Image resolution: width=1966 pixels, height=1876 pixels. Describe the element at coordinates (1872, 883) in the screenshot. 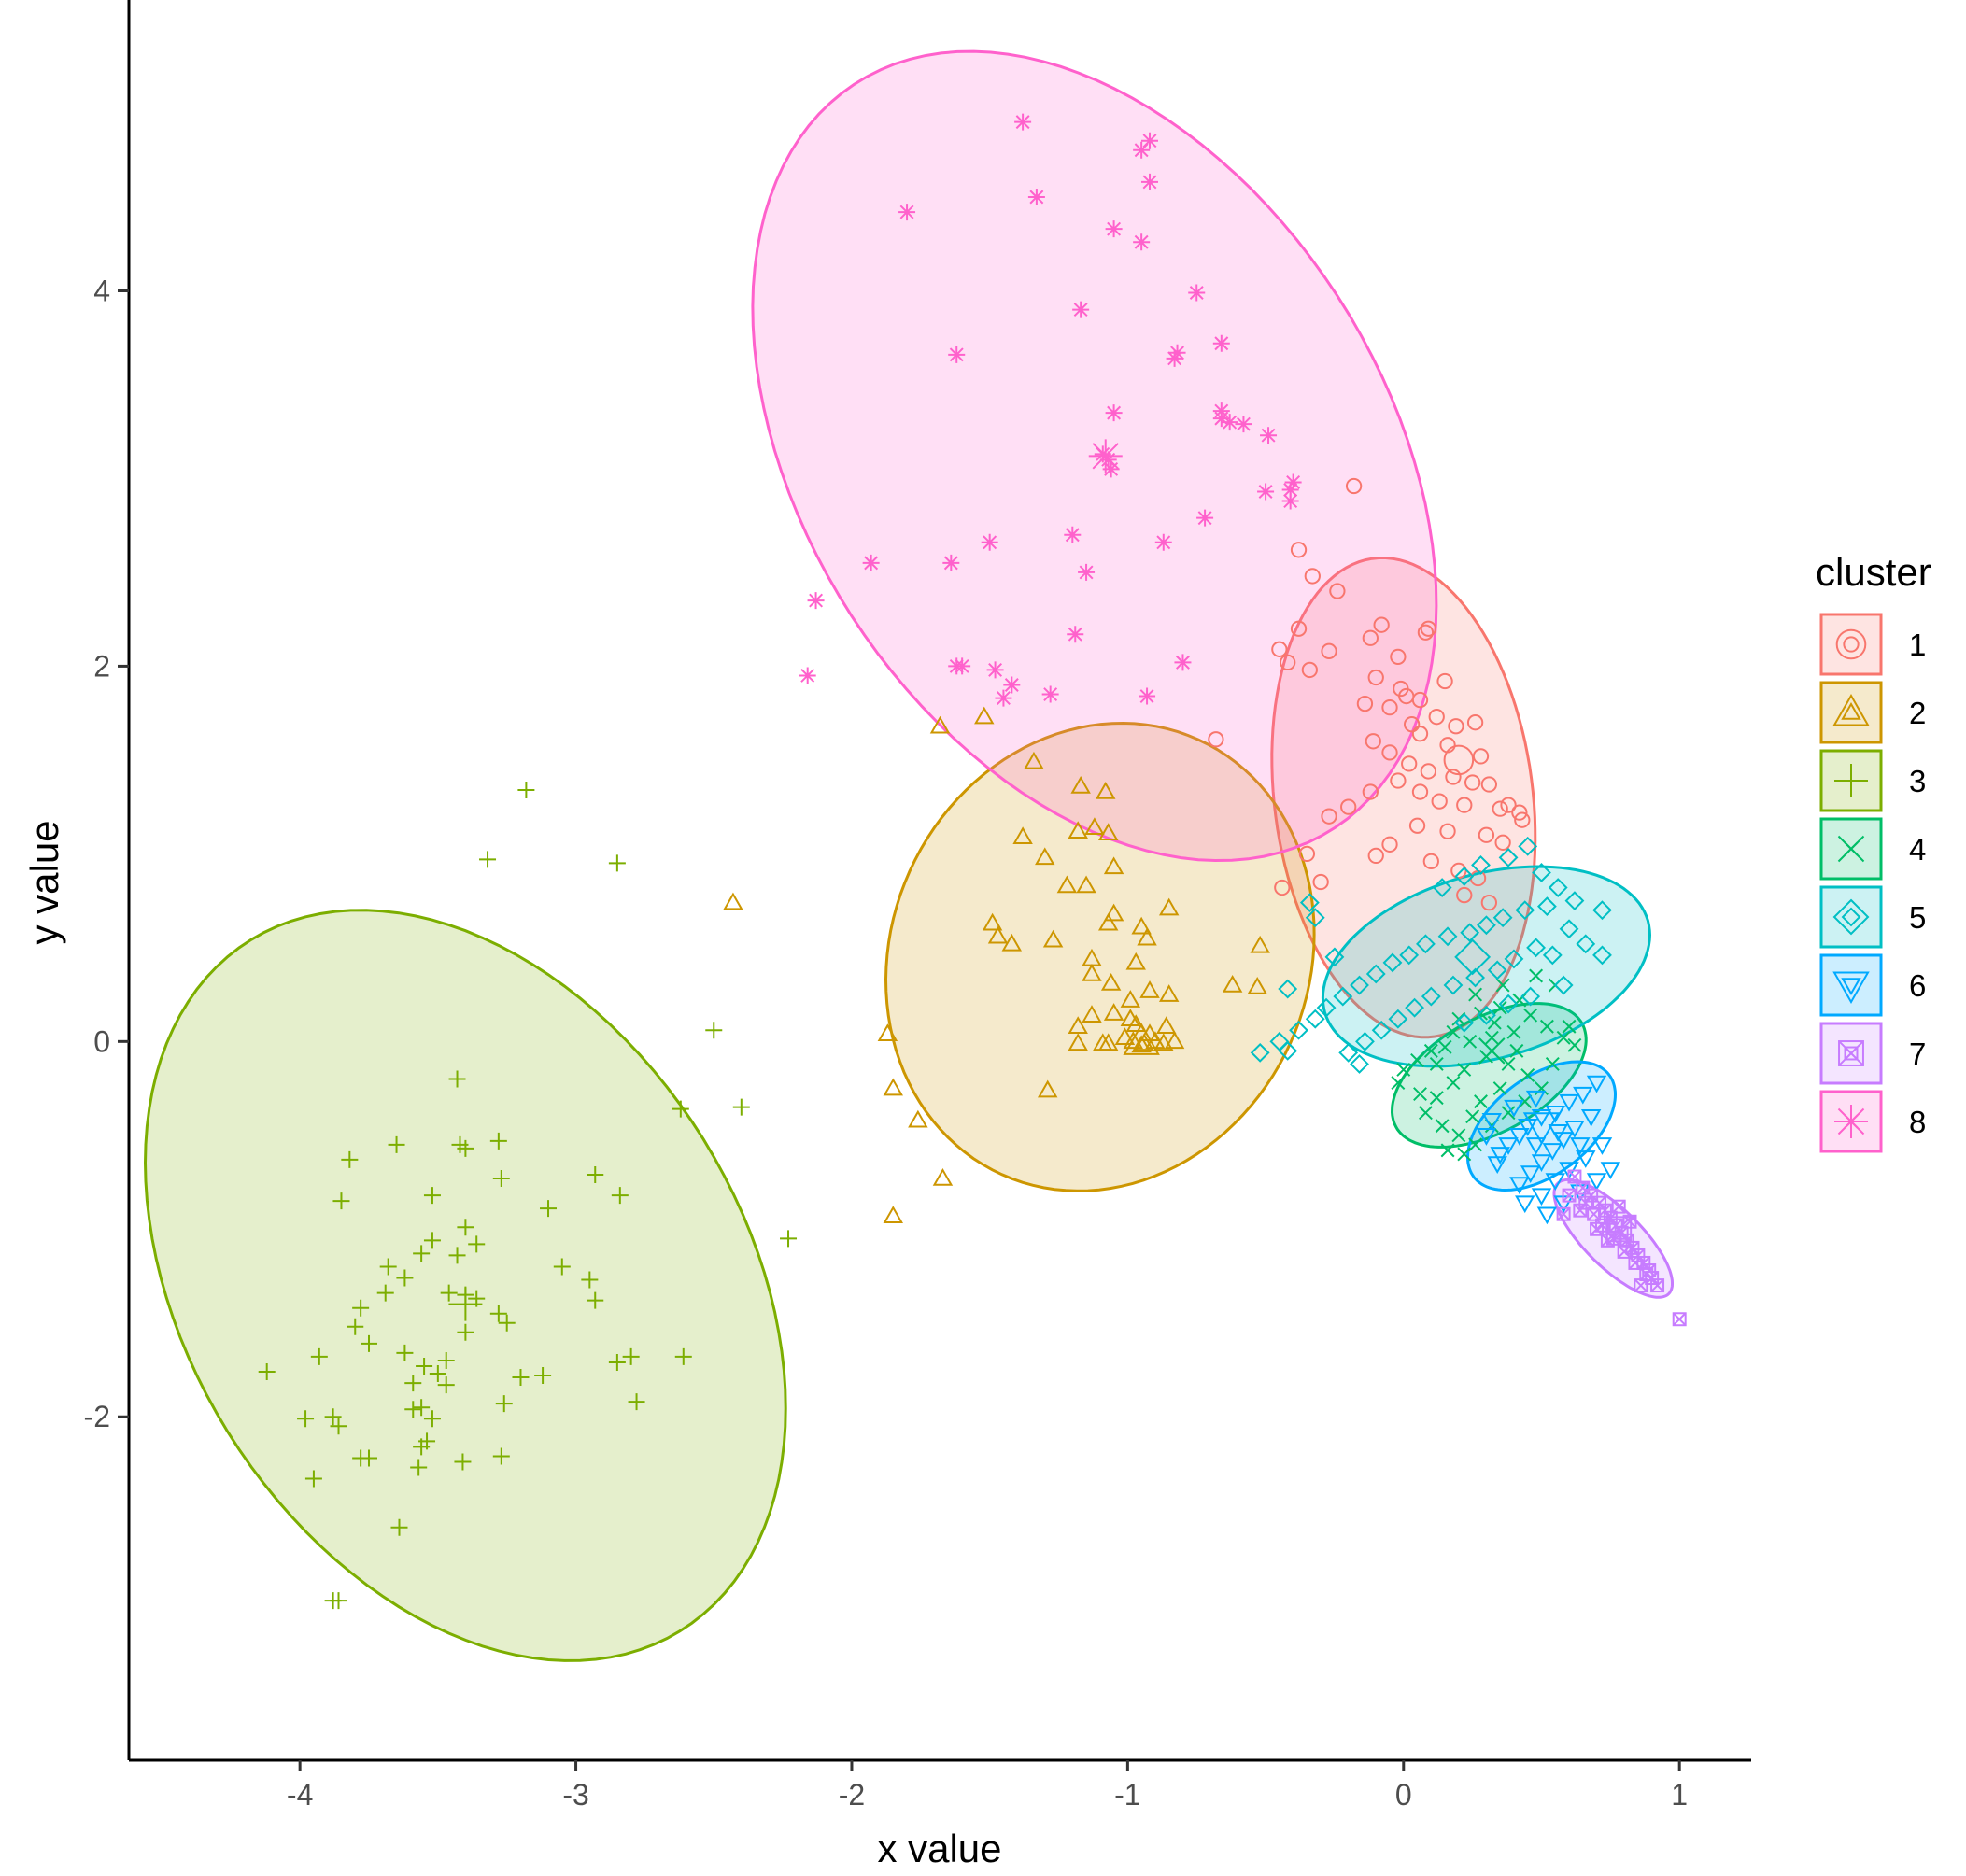

I see `legend-items: 1 2 3 4 5 6 7 8` at that location.